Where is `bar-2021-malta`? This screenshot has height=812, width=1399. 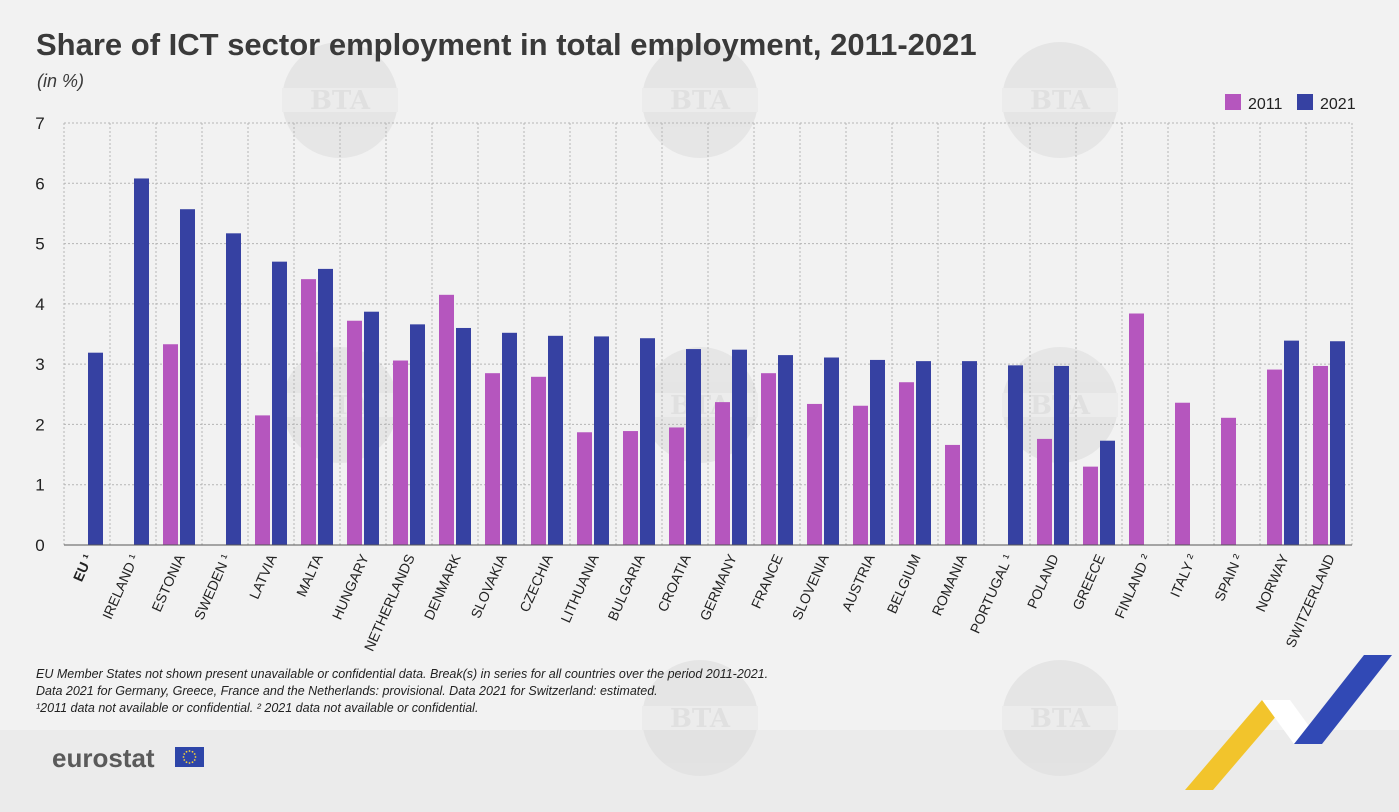 bar-2021-malta is located at coordinates (325, 406).